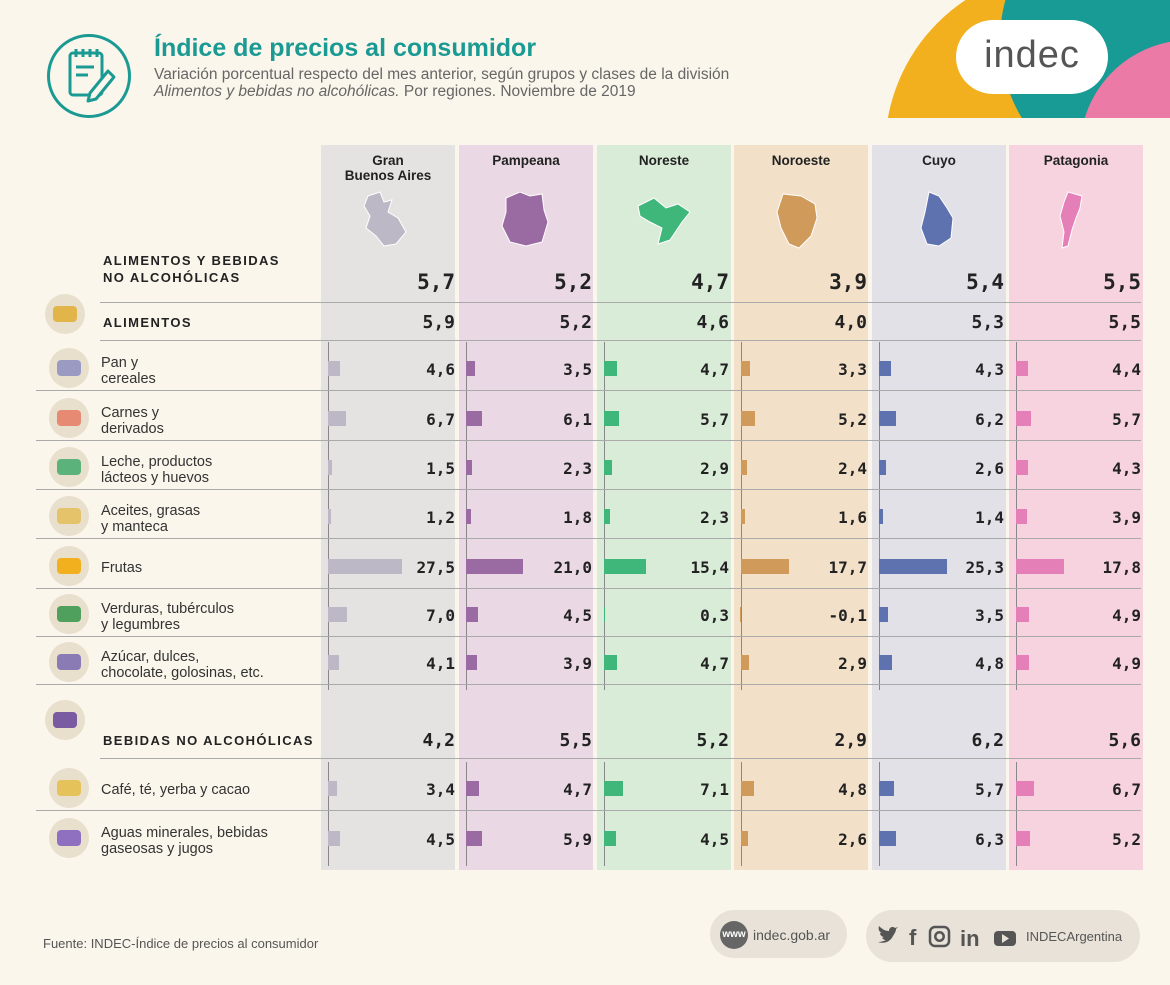  Describe the element at coordinates (440, 419) in the screenshot. I see `value-label: 6,7` at that location.